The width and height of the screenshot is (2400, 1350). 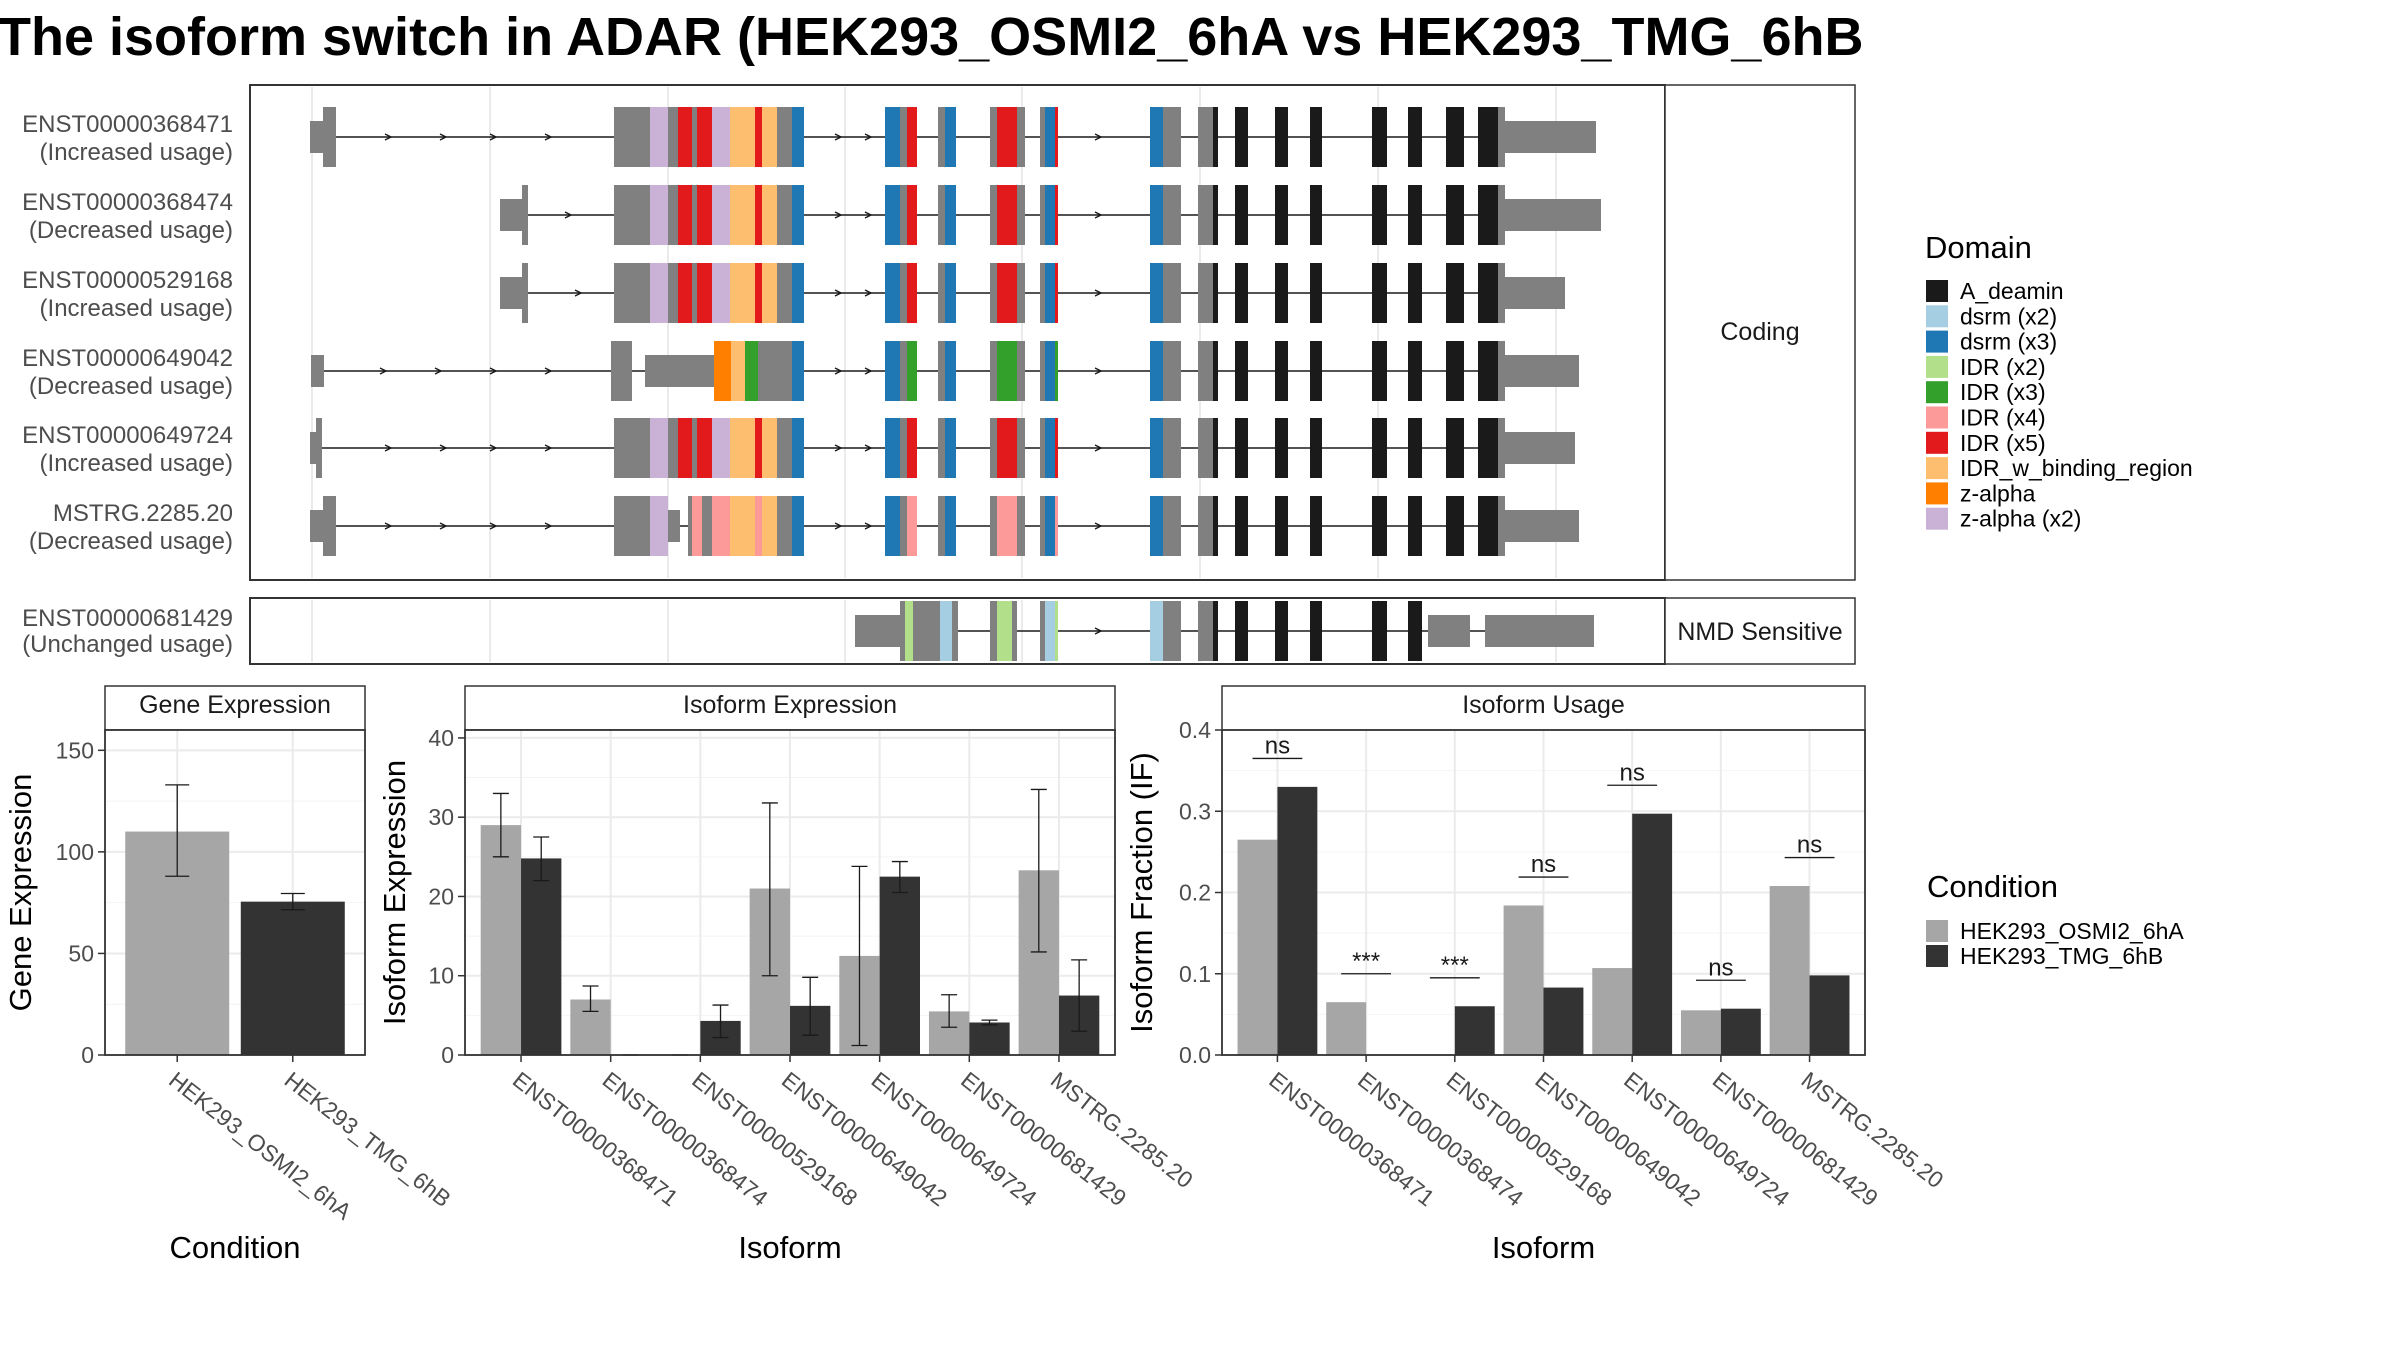 What do you see at coordinates (127, 202) in the screenshot?
I see `transcript-id-label: ENST00000368474` at bounding box center [127, 202].